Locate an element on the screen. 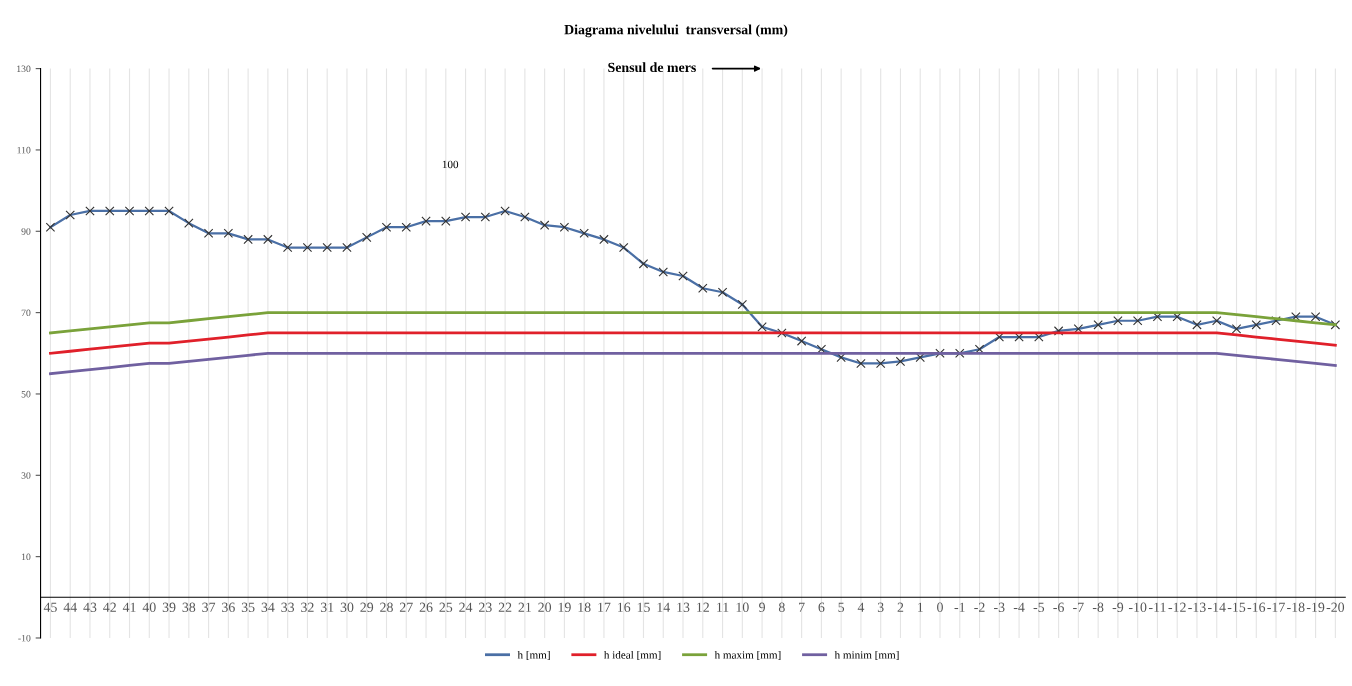  x-tick-label: 37 is located at coordinates (209, 607).